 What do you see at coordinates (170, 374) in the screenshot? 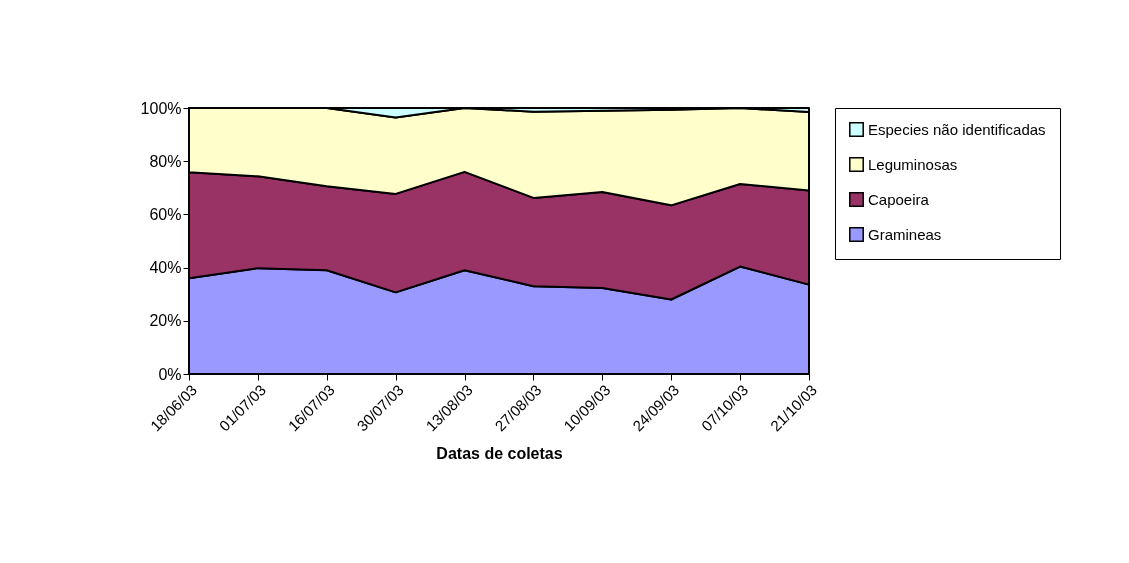
I see `y-tick-label: 0%` at bounding box center [170, 374].